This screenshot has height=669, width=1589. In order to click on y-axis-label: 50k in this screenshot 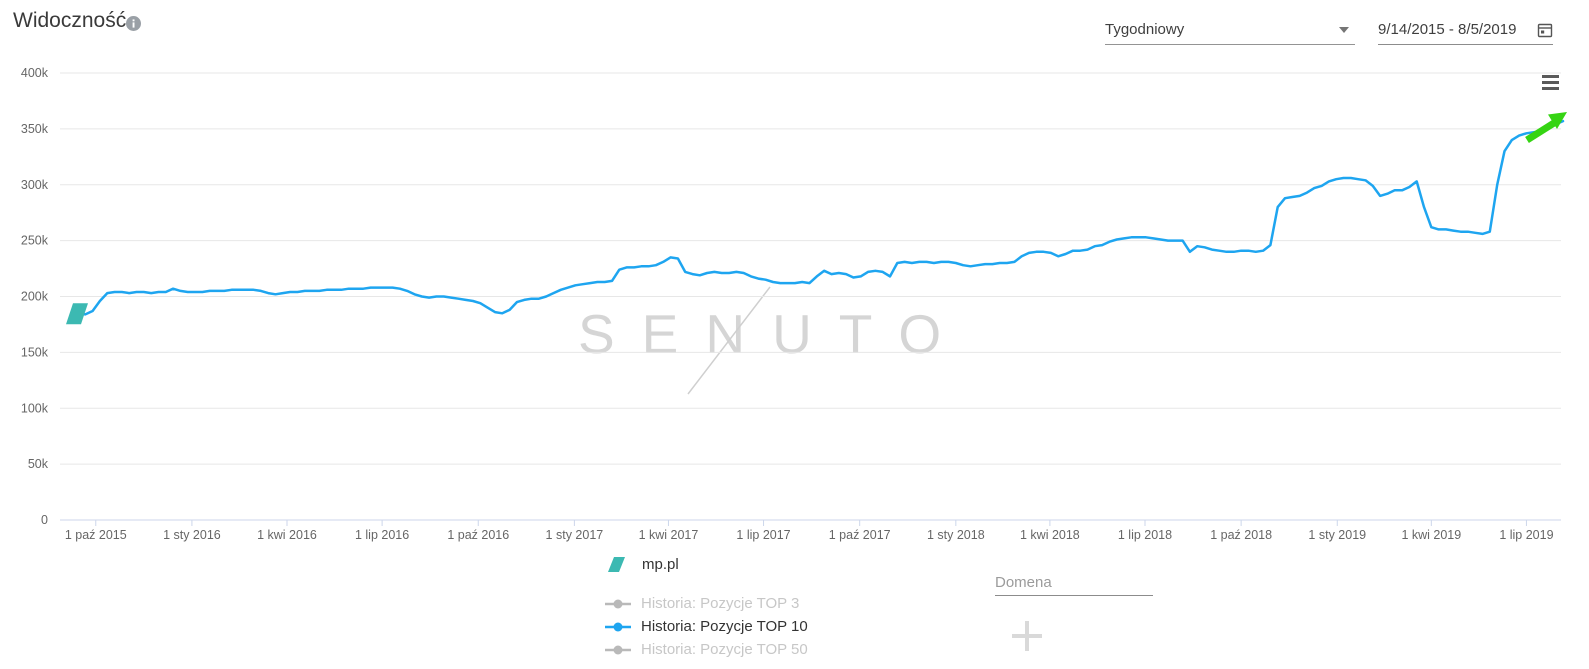, I will do `click(38, 464)`.